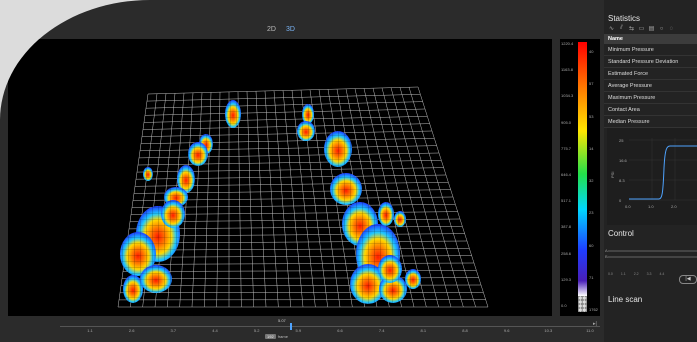  I want to click on statistics-title: Statistics, so click(624, 18).